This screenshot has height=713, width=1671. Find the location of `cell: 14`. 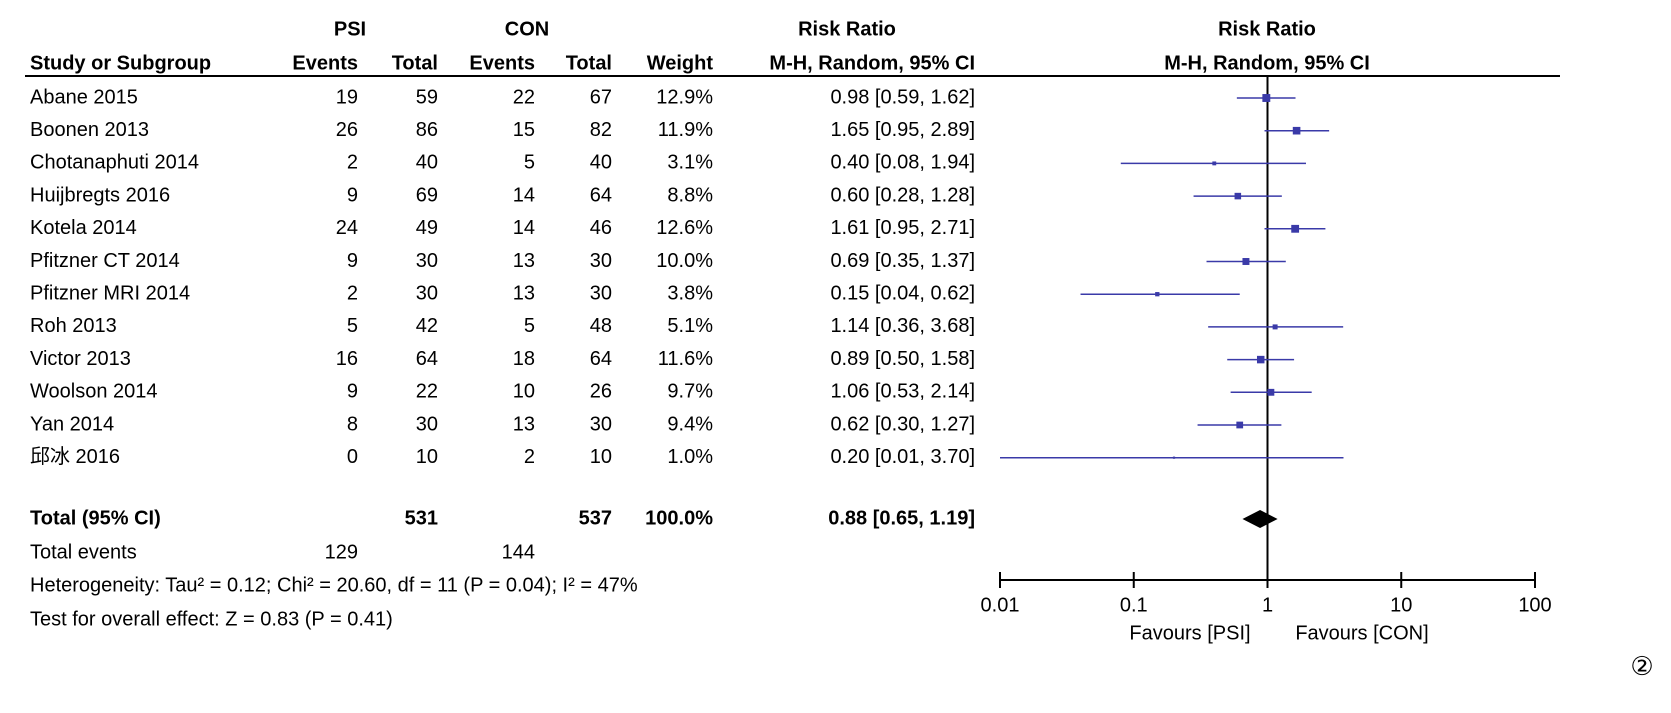

cell: 14 is located at coordinates (524, 195).